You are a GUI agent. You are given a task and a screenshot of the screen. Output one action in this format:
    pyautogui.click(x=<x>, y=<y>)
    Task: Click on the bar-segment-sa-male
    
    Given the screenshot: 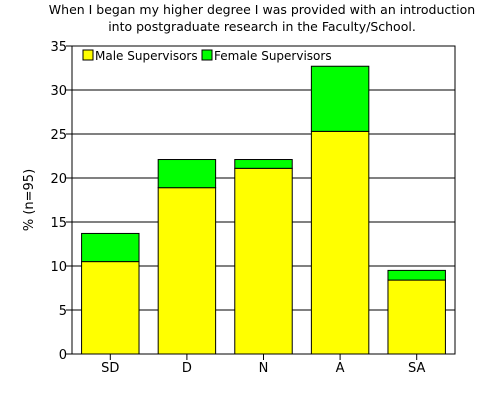 What is the action you would take?
    pyautogui.click(x=416, y=317)
    